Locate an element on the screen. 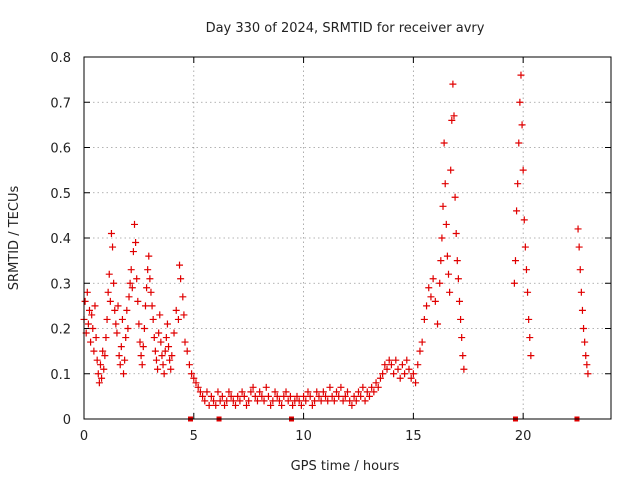  y-tick-label: 0.7 is located at coordinates (60, 103).